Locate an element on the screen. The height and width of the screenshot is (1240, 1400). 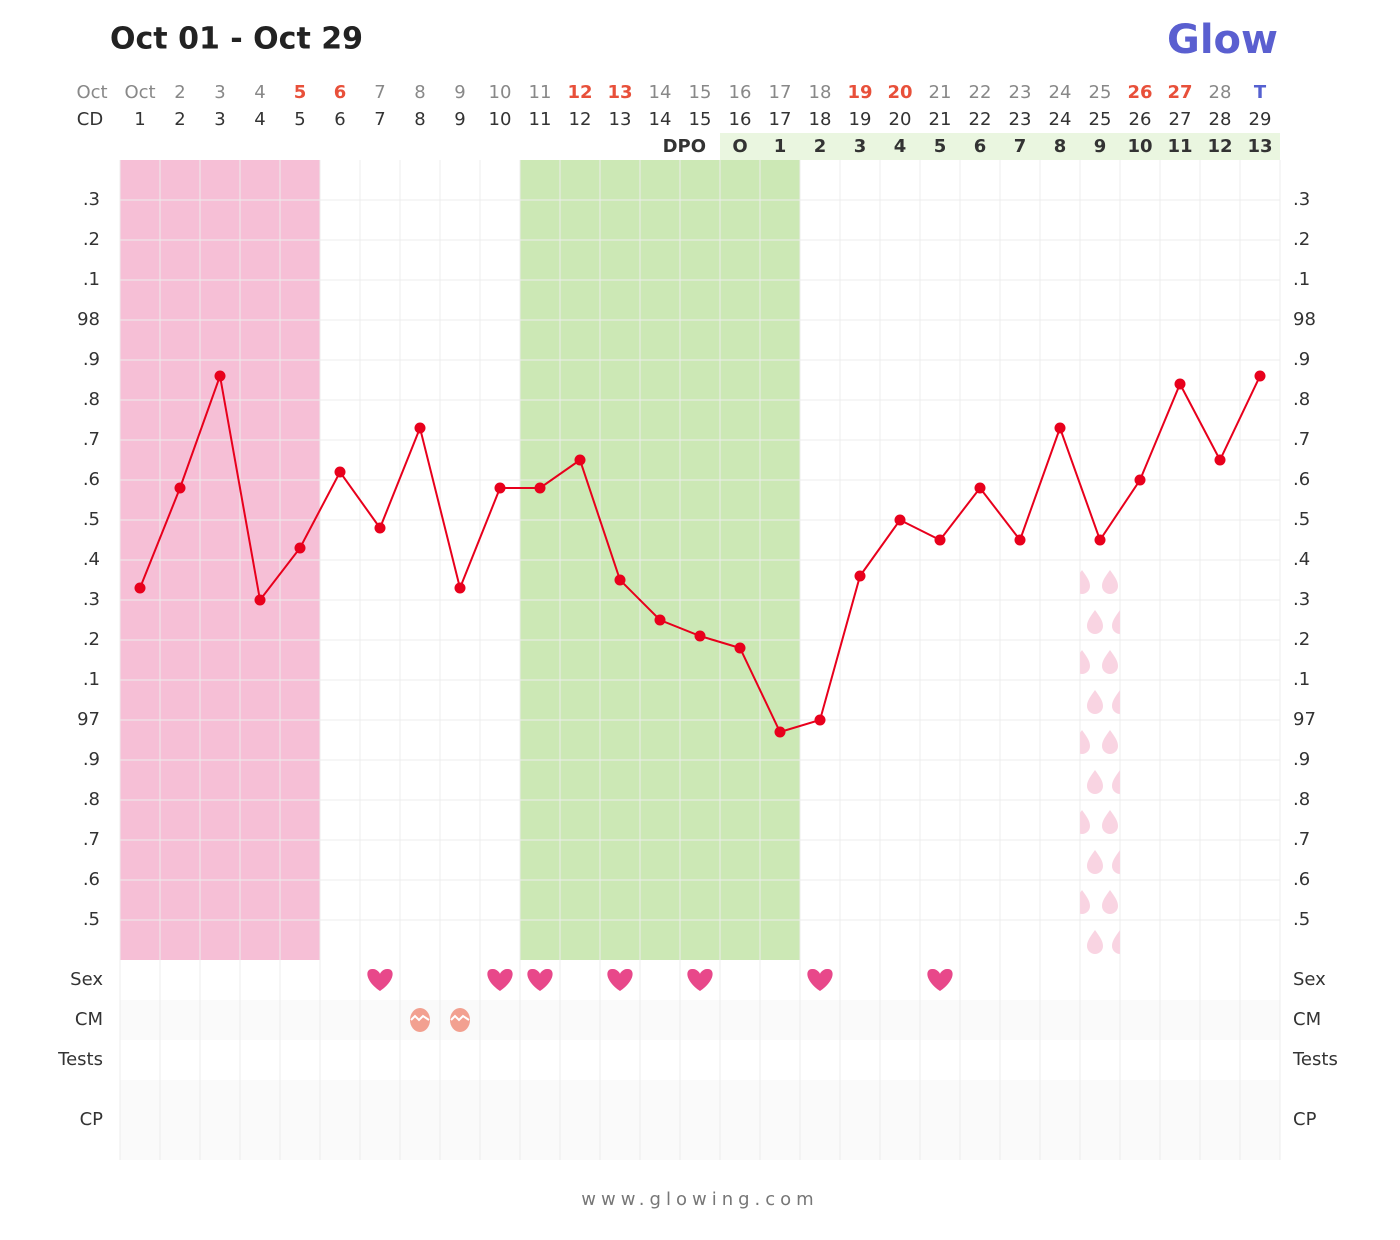
cd-label: 19 is located at coordinates (860, 119).